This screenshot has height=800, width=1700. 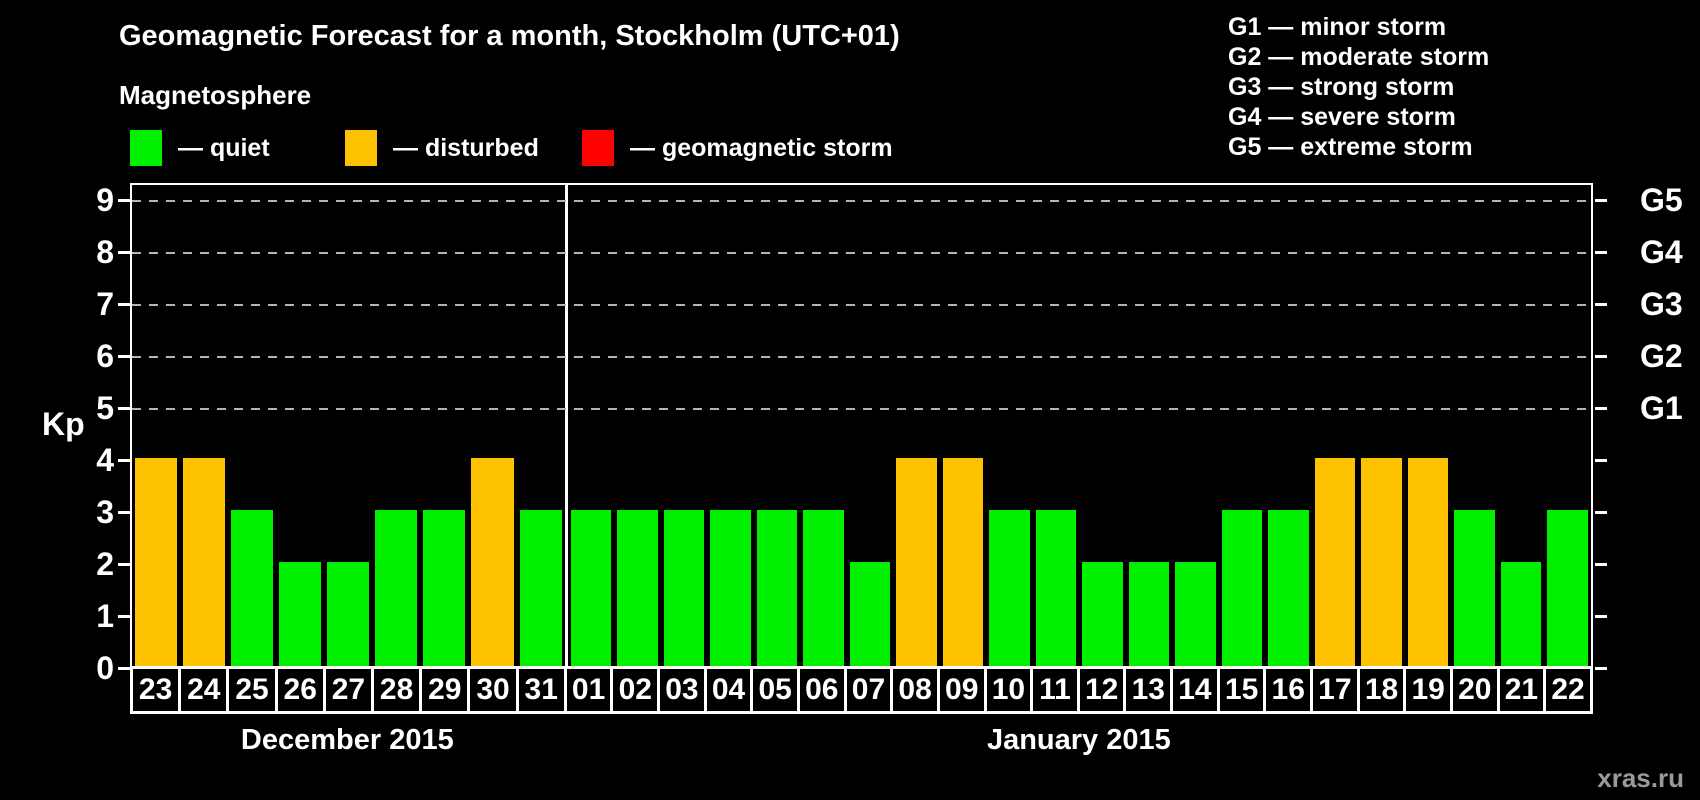 I want to click on y-axis-label-0: 0, so click(x=105, y=668).